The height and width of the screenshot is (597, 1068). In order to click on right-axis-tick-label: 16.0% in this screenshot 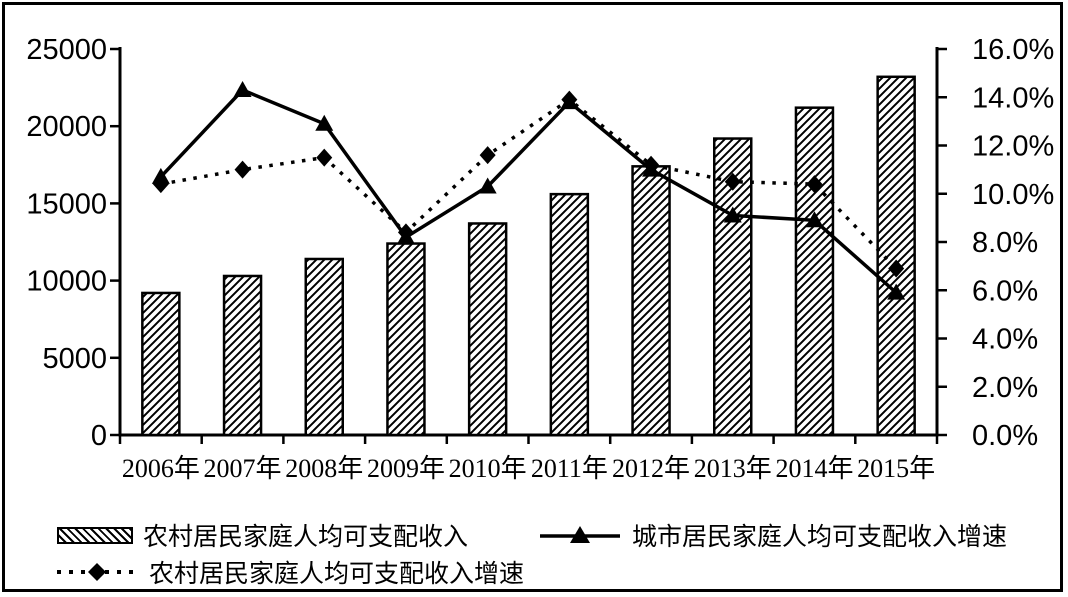, I will do `click(1013, 50)`.